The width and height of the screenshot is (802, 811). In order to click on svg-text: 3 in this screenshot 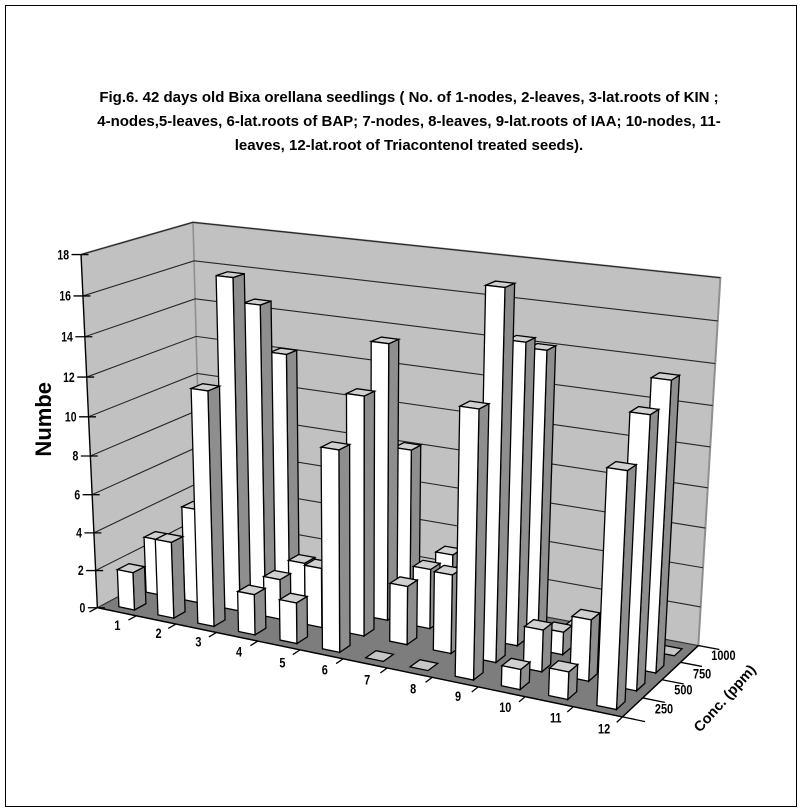, I will do `click(198, 642)`.